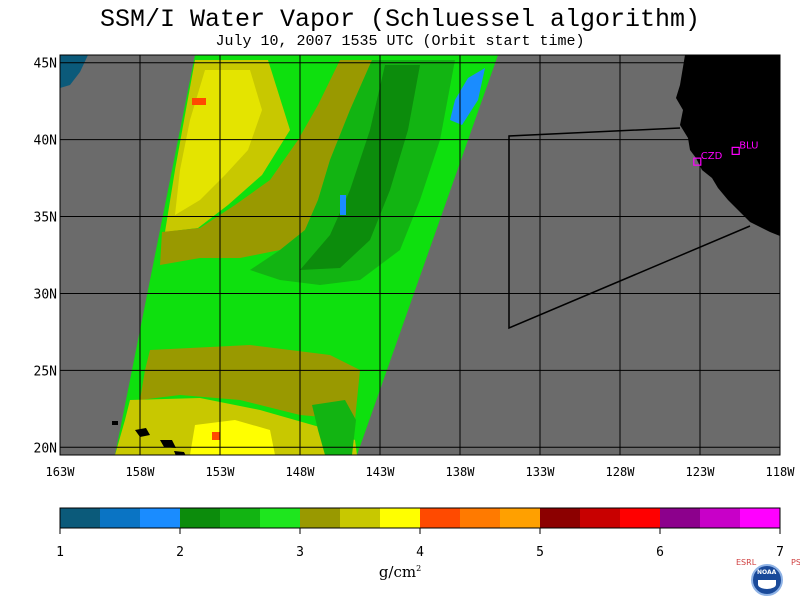 This screenshot has height=600, width=800. What do you see at coordinates (266, 162) in the screenshot?
I see `swath-band-olive-mid` at bounding box center [266, 162].